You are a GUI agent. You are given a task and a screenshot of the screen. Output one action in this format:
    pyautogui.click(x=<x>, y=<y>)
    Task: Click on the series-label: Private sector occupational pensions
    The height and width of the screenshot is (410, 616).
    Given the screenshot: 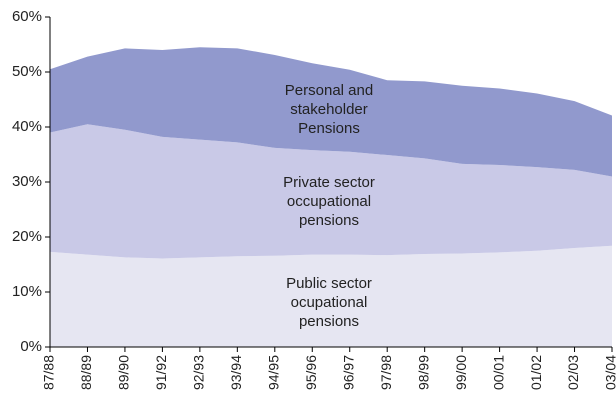 What is the action you would take?
    pyautogui.click(x=329, y=201)
    